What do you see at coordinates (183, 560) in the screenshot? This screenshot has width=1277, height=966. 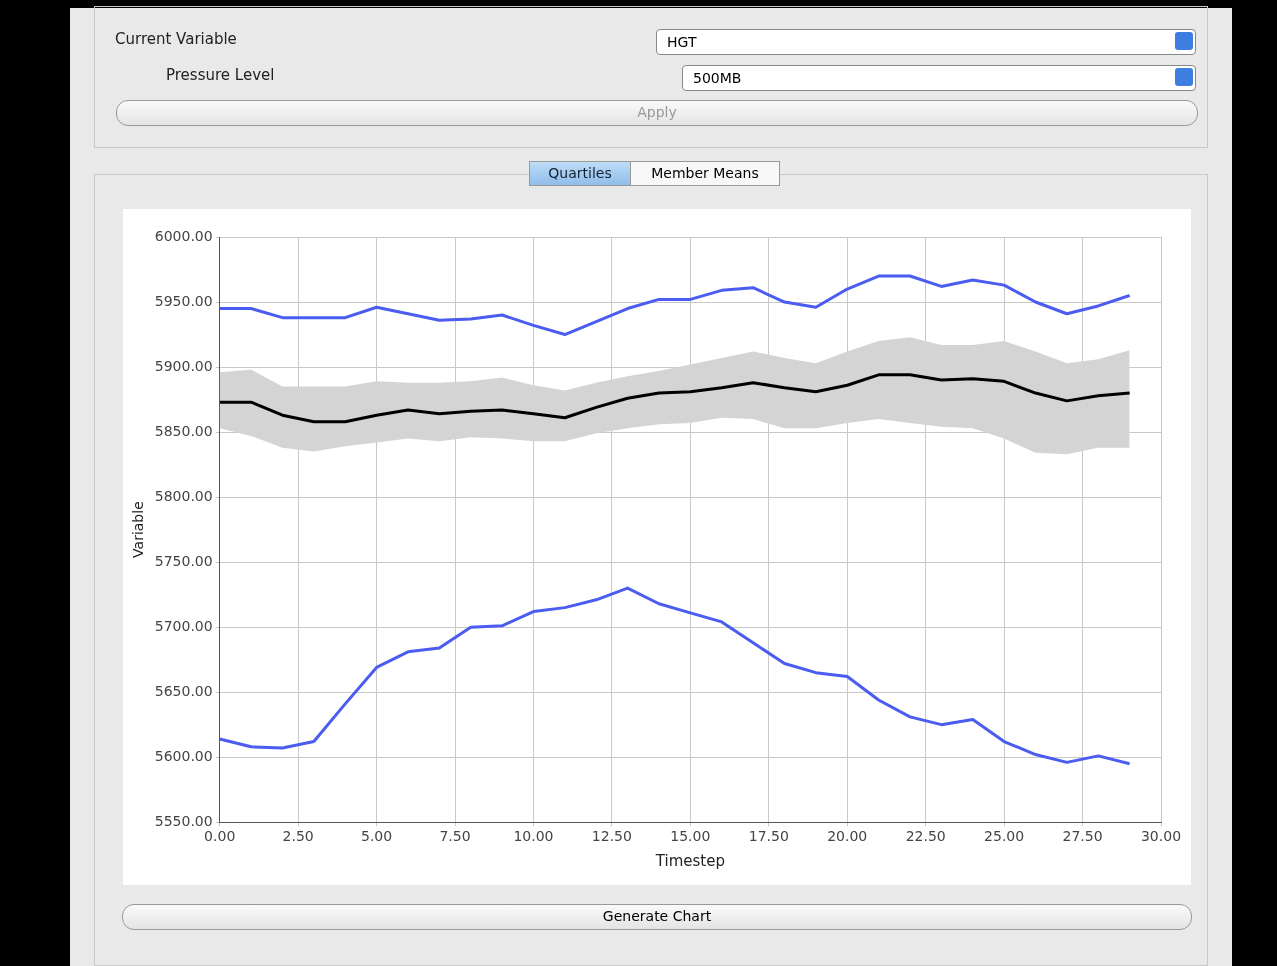 I see `y-tick-label: 5750.00` at bounding box center [183, 560].